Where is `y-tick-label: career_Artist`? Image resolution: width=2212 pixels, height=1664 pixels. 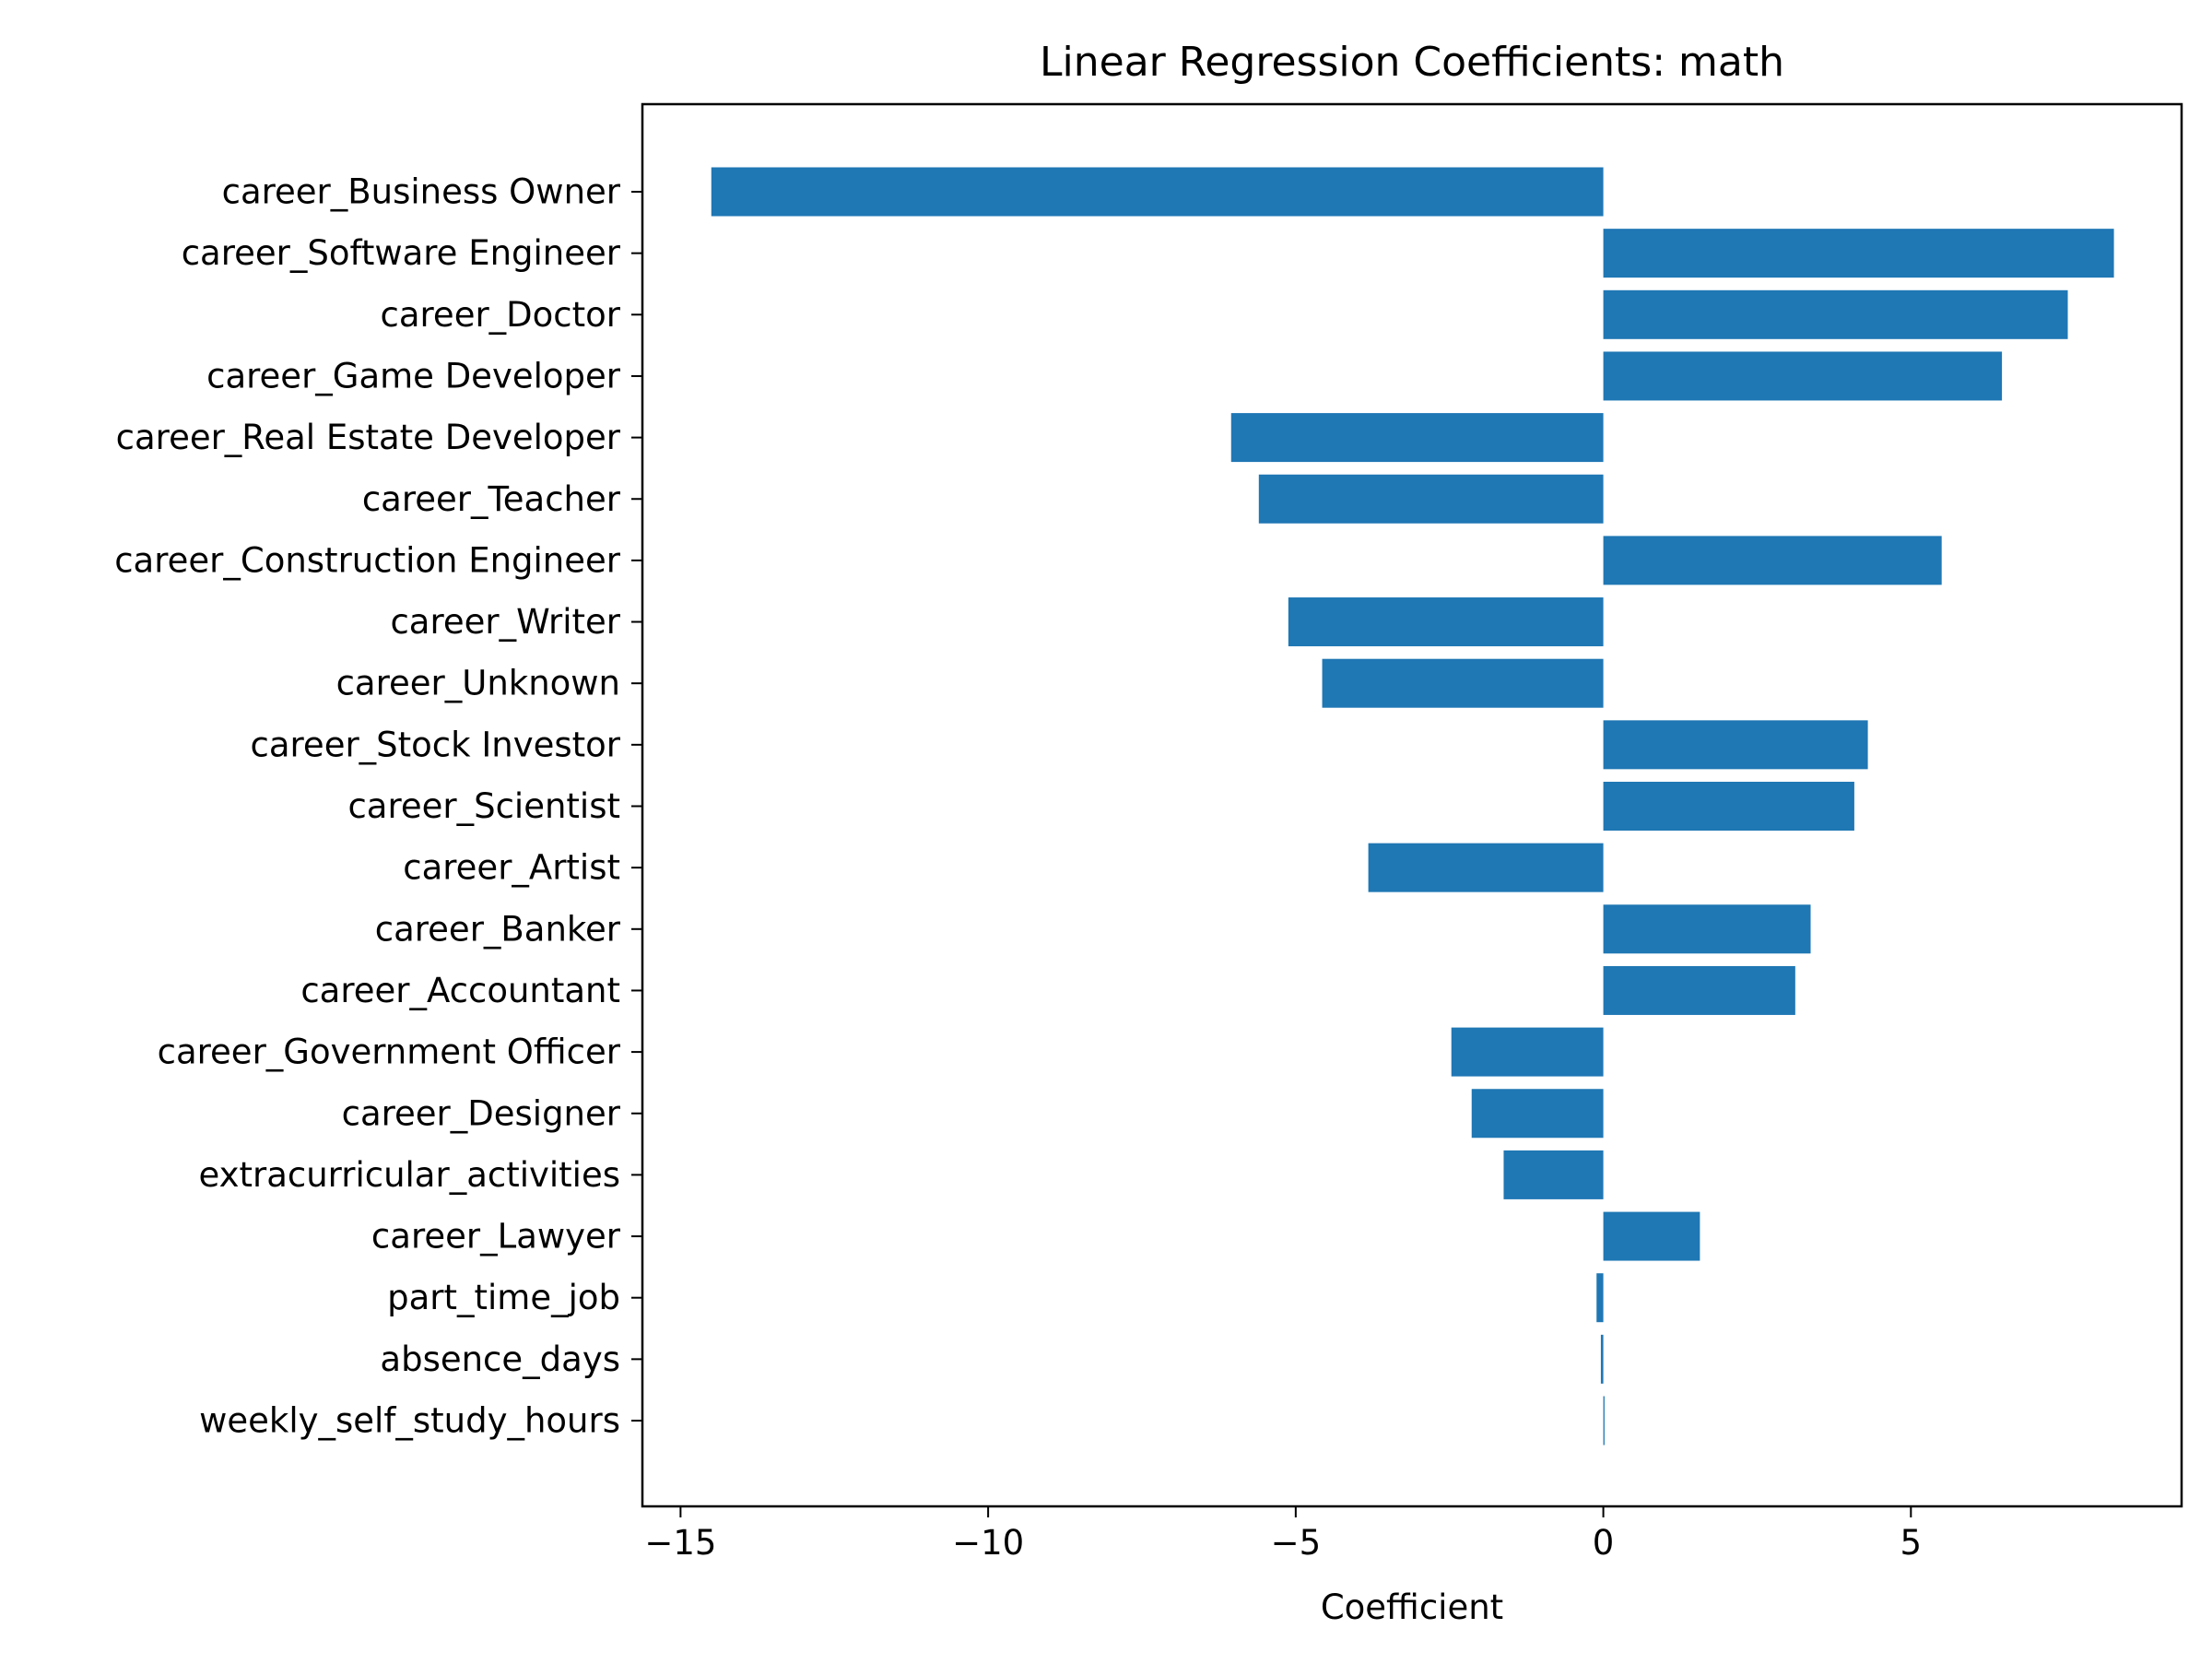 y-tick-label: career_Artist is located at coordinates (511, 868).